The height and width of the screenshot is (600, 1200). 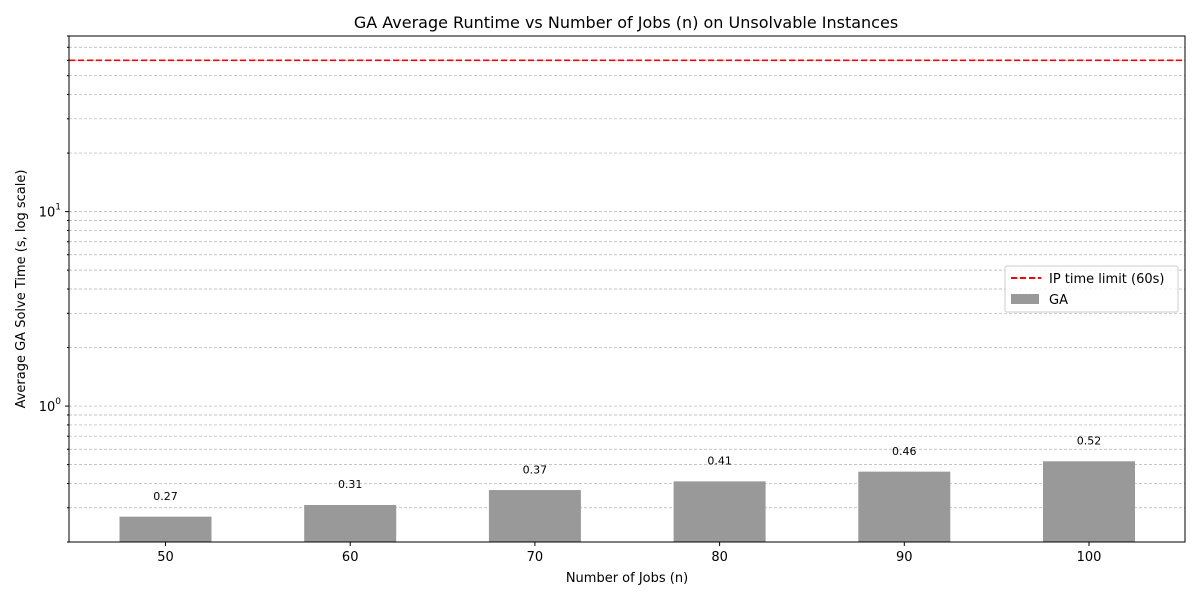 I want to click on data-label: 0.41, so click(x=719, y=461).